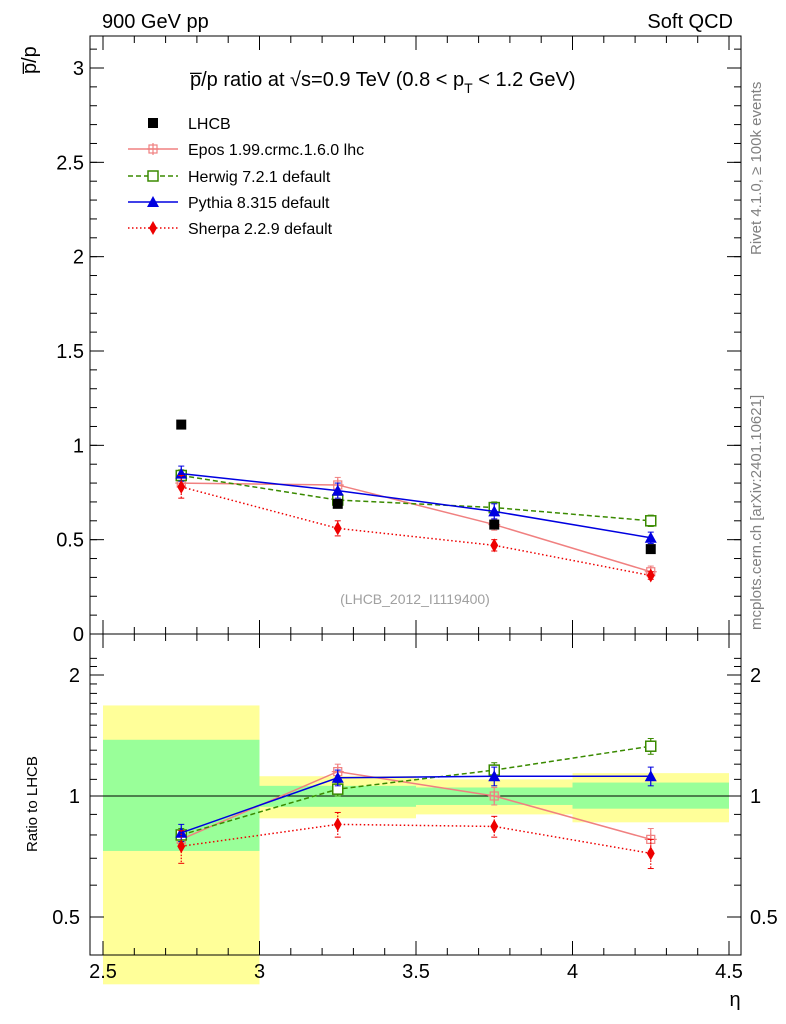 This screenshot has height=1024, width=786. I want to click on legend-label-lhcb: LHCB, so click(209, 124).